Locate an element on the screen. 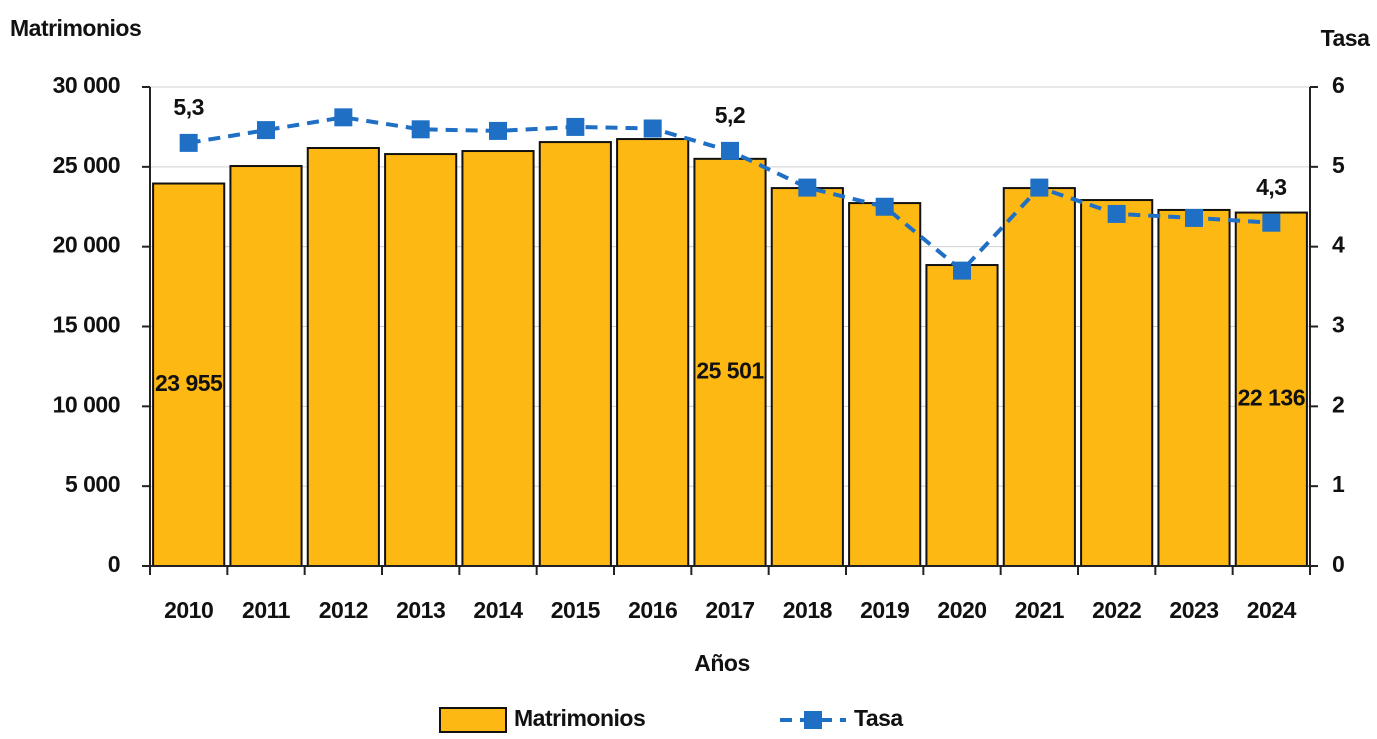 The image size is (1377, 739). x-tick-label: 2022 is located at coordinates (1116, 610).